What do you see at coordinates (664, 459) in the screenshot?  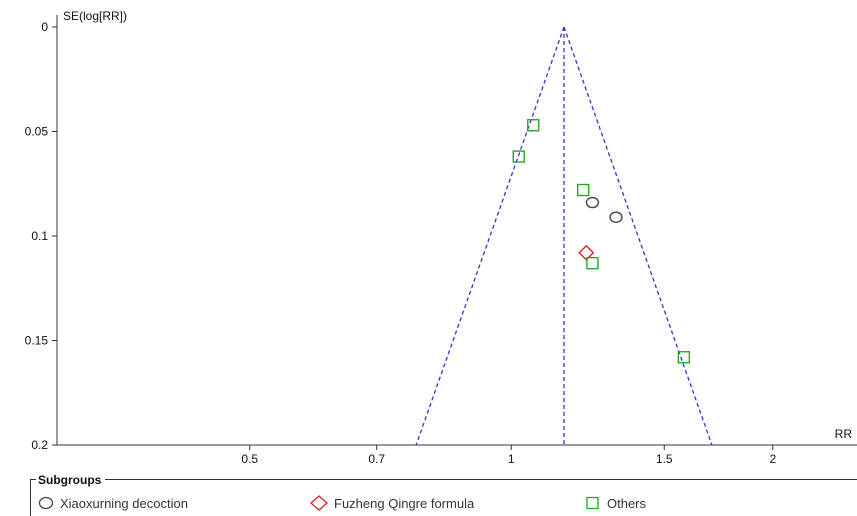 I see `x-tick-label: 1.5` at bounding box center [664, 459].